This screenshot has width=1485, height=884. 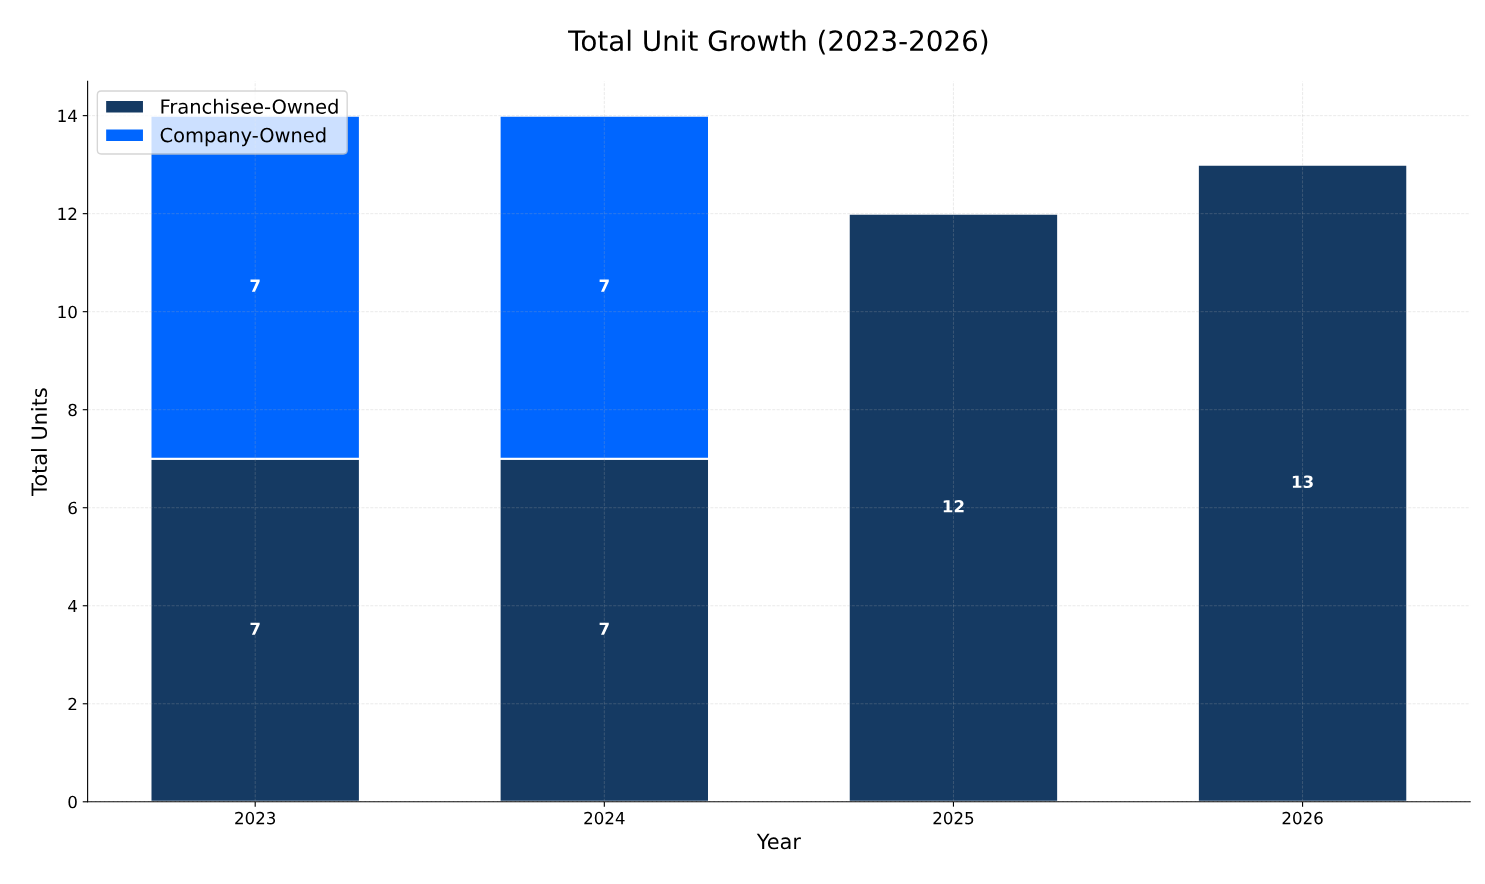 What do you see at coordinates (67, 213) in the screenshot?
I see `y-tick-label: 12` at bounding box center [67, 213].